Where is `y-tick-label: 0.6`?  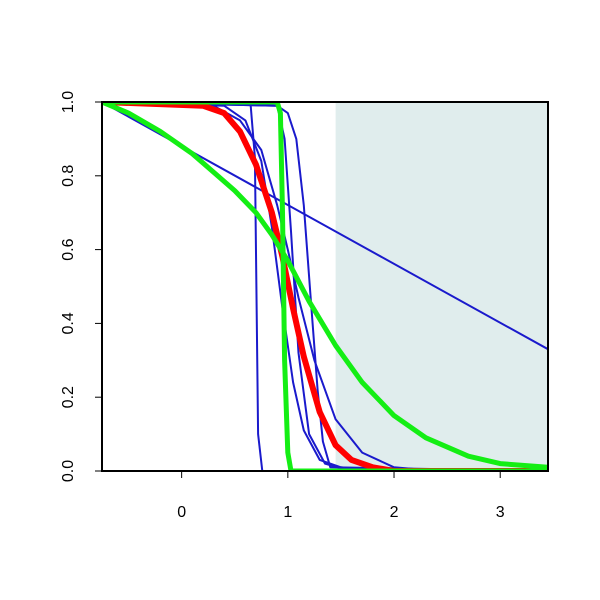
y-tick-label: 0.6 is located at coordinates (68, 249).